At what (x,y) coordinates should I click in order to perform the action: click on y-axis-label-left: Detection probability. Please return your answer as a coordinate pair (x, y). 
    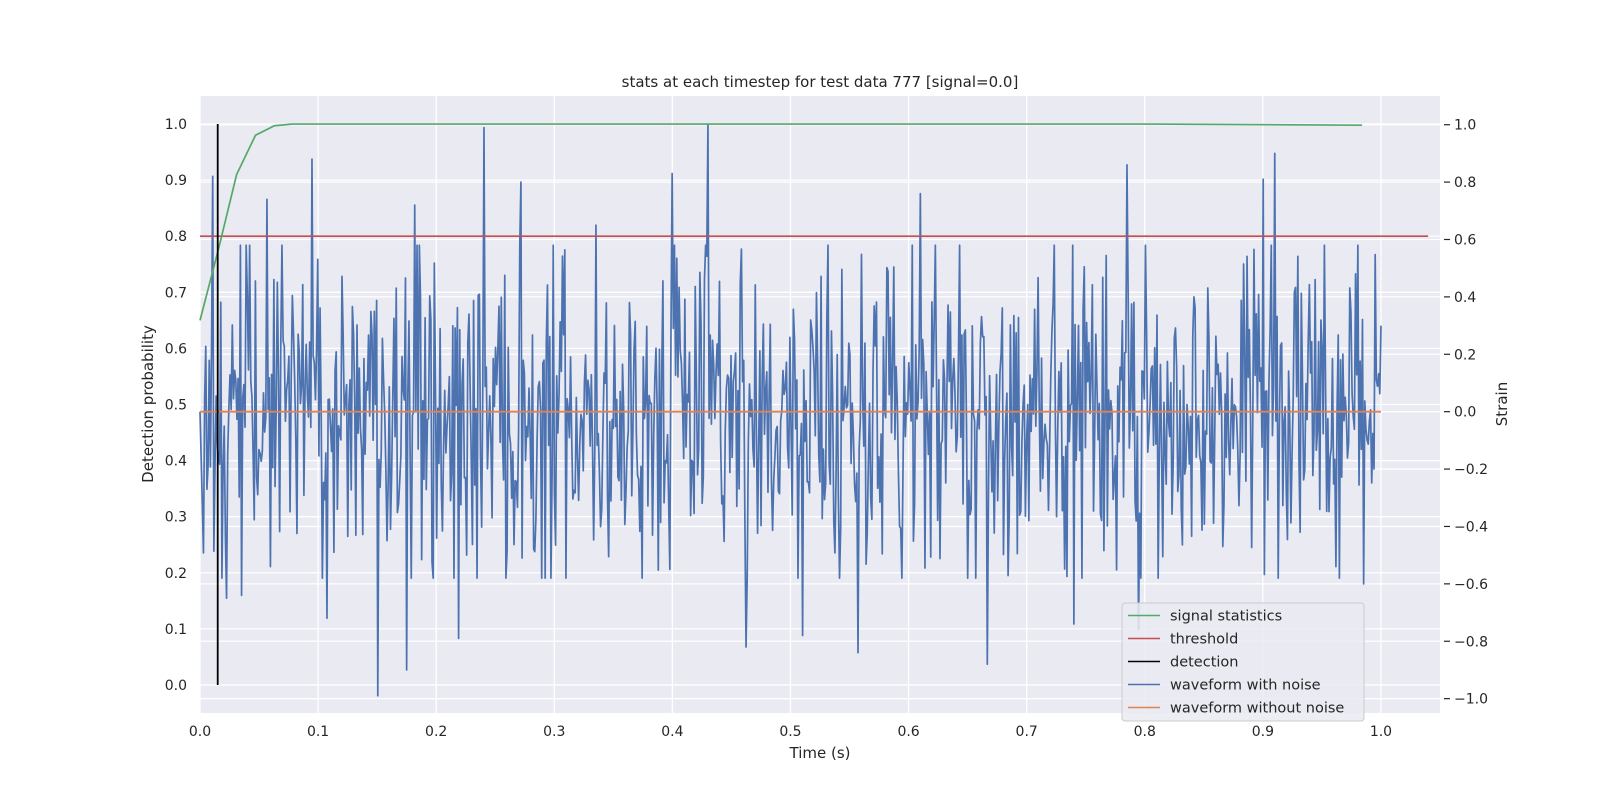
    Looking at the image, I should click on (148, 404).